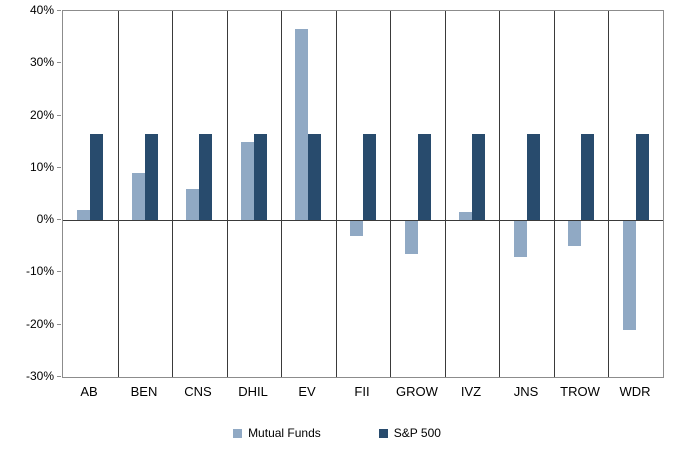  I want to click on bar-s-p-500-cns, so click(205, 177).